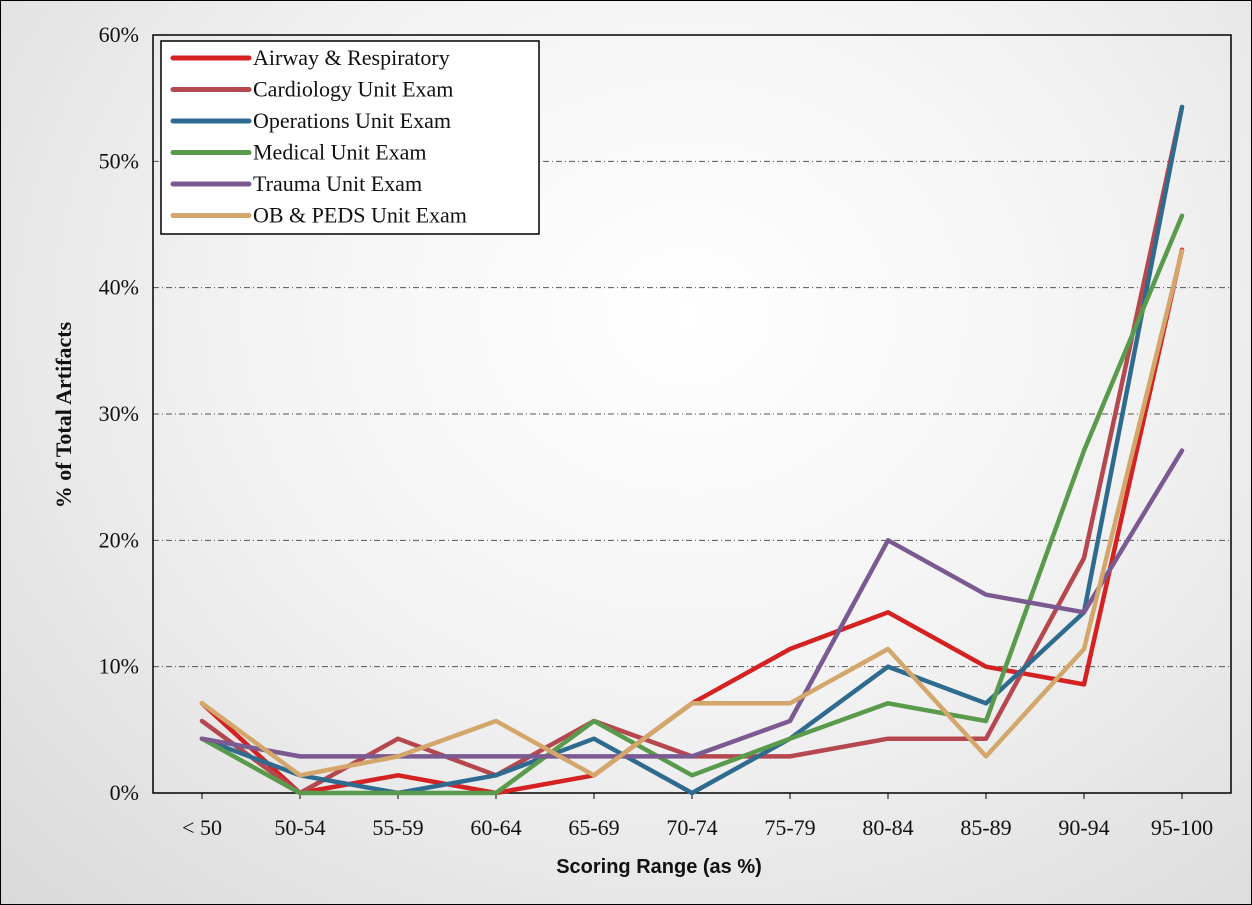 This screenshot has width=1252, height=905. What do you see at coordinates (593, 827) in the screenshot?
I see `x-tick-label: 65-69` at bounding box center [593, 827].